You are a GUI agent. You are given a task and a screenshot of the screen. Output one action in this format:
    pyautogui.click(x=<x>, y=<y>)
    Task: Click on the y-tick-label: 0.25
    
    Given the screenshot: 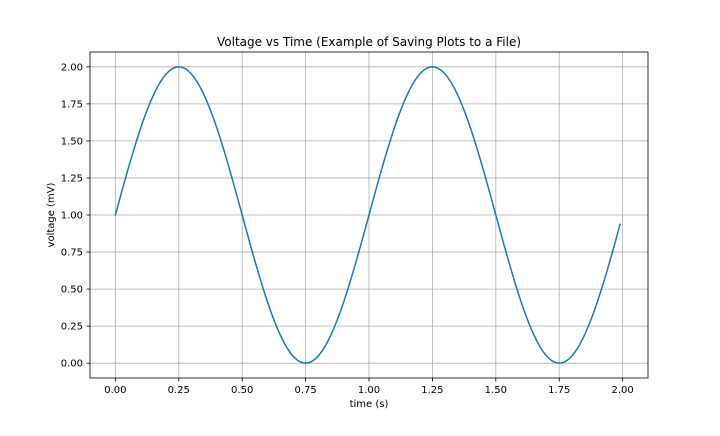 What is the action you would take?
    pyautogui.click(x=72, y=327)
    